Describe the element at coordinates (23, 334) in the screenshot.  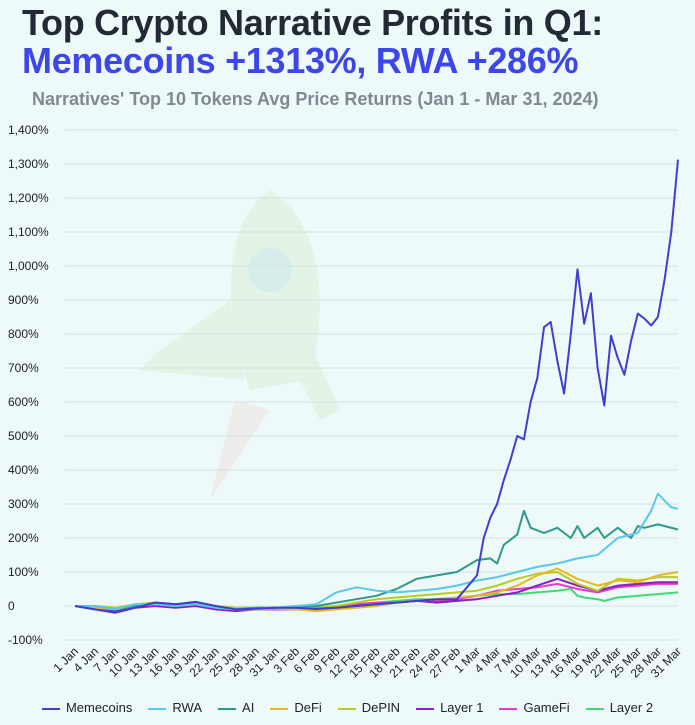
I see `y-tick-label: 800%` at that location.